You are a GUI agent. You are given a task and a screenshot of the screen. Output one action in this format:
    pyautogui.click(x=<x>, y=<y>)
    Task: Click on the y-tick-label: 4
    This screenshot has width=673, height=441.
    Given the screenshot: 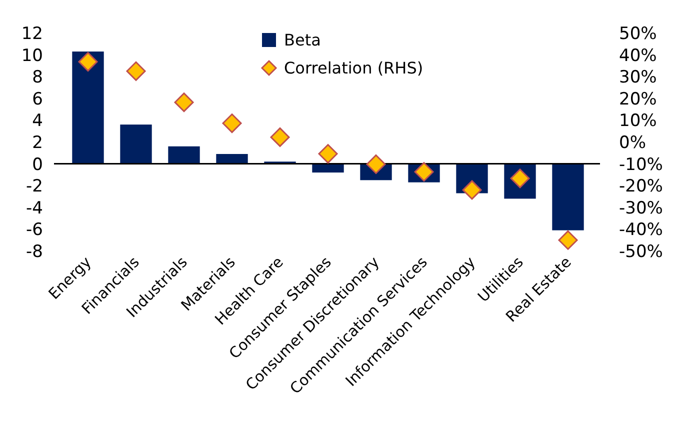 What is the action you would take?
    pyautogui.click(x=37, y=121)
    